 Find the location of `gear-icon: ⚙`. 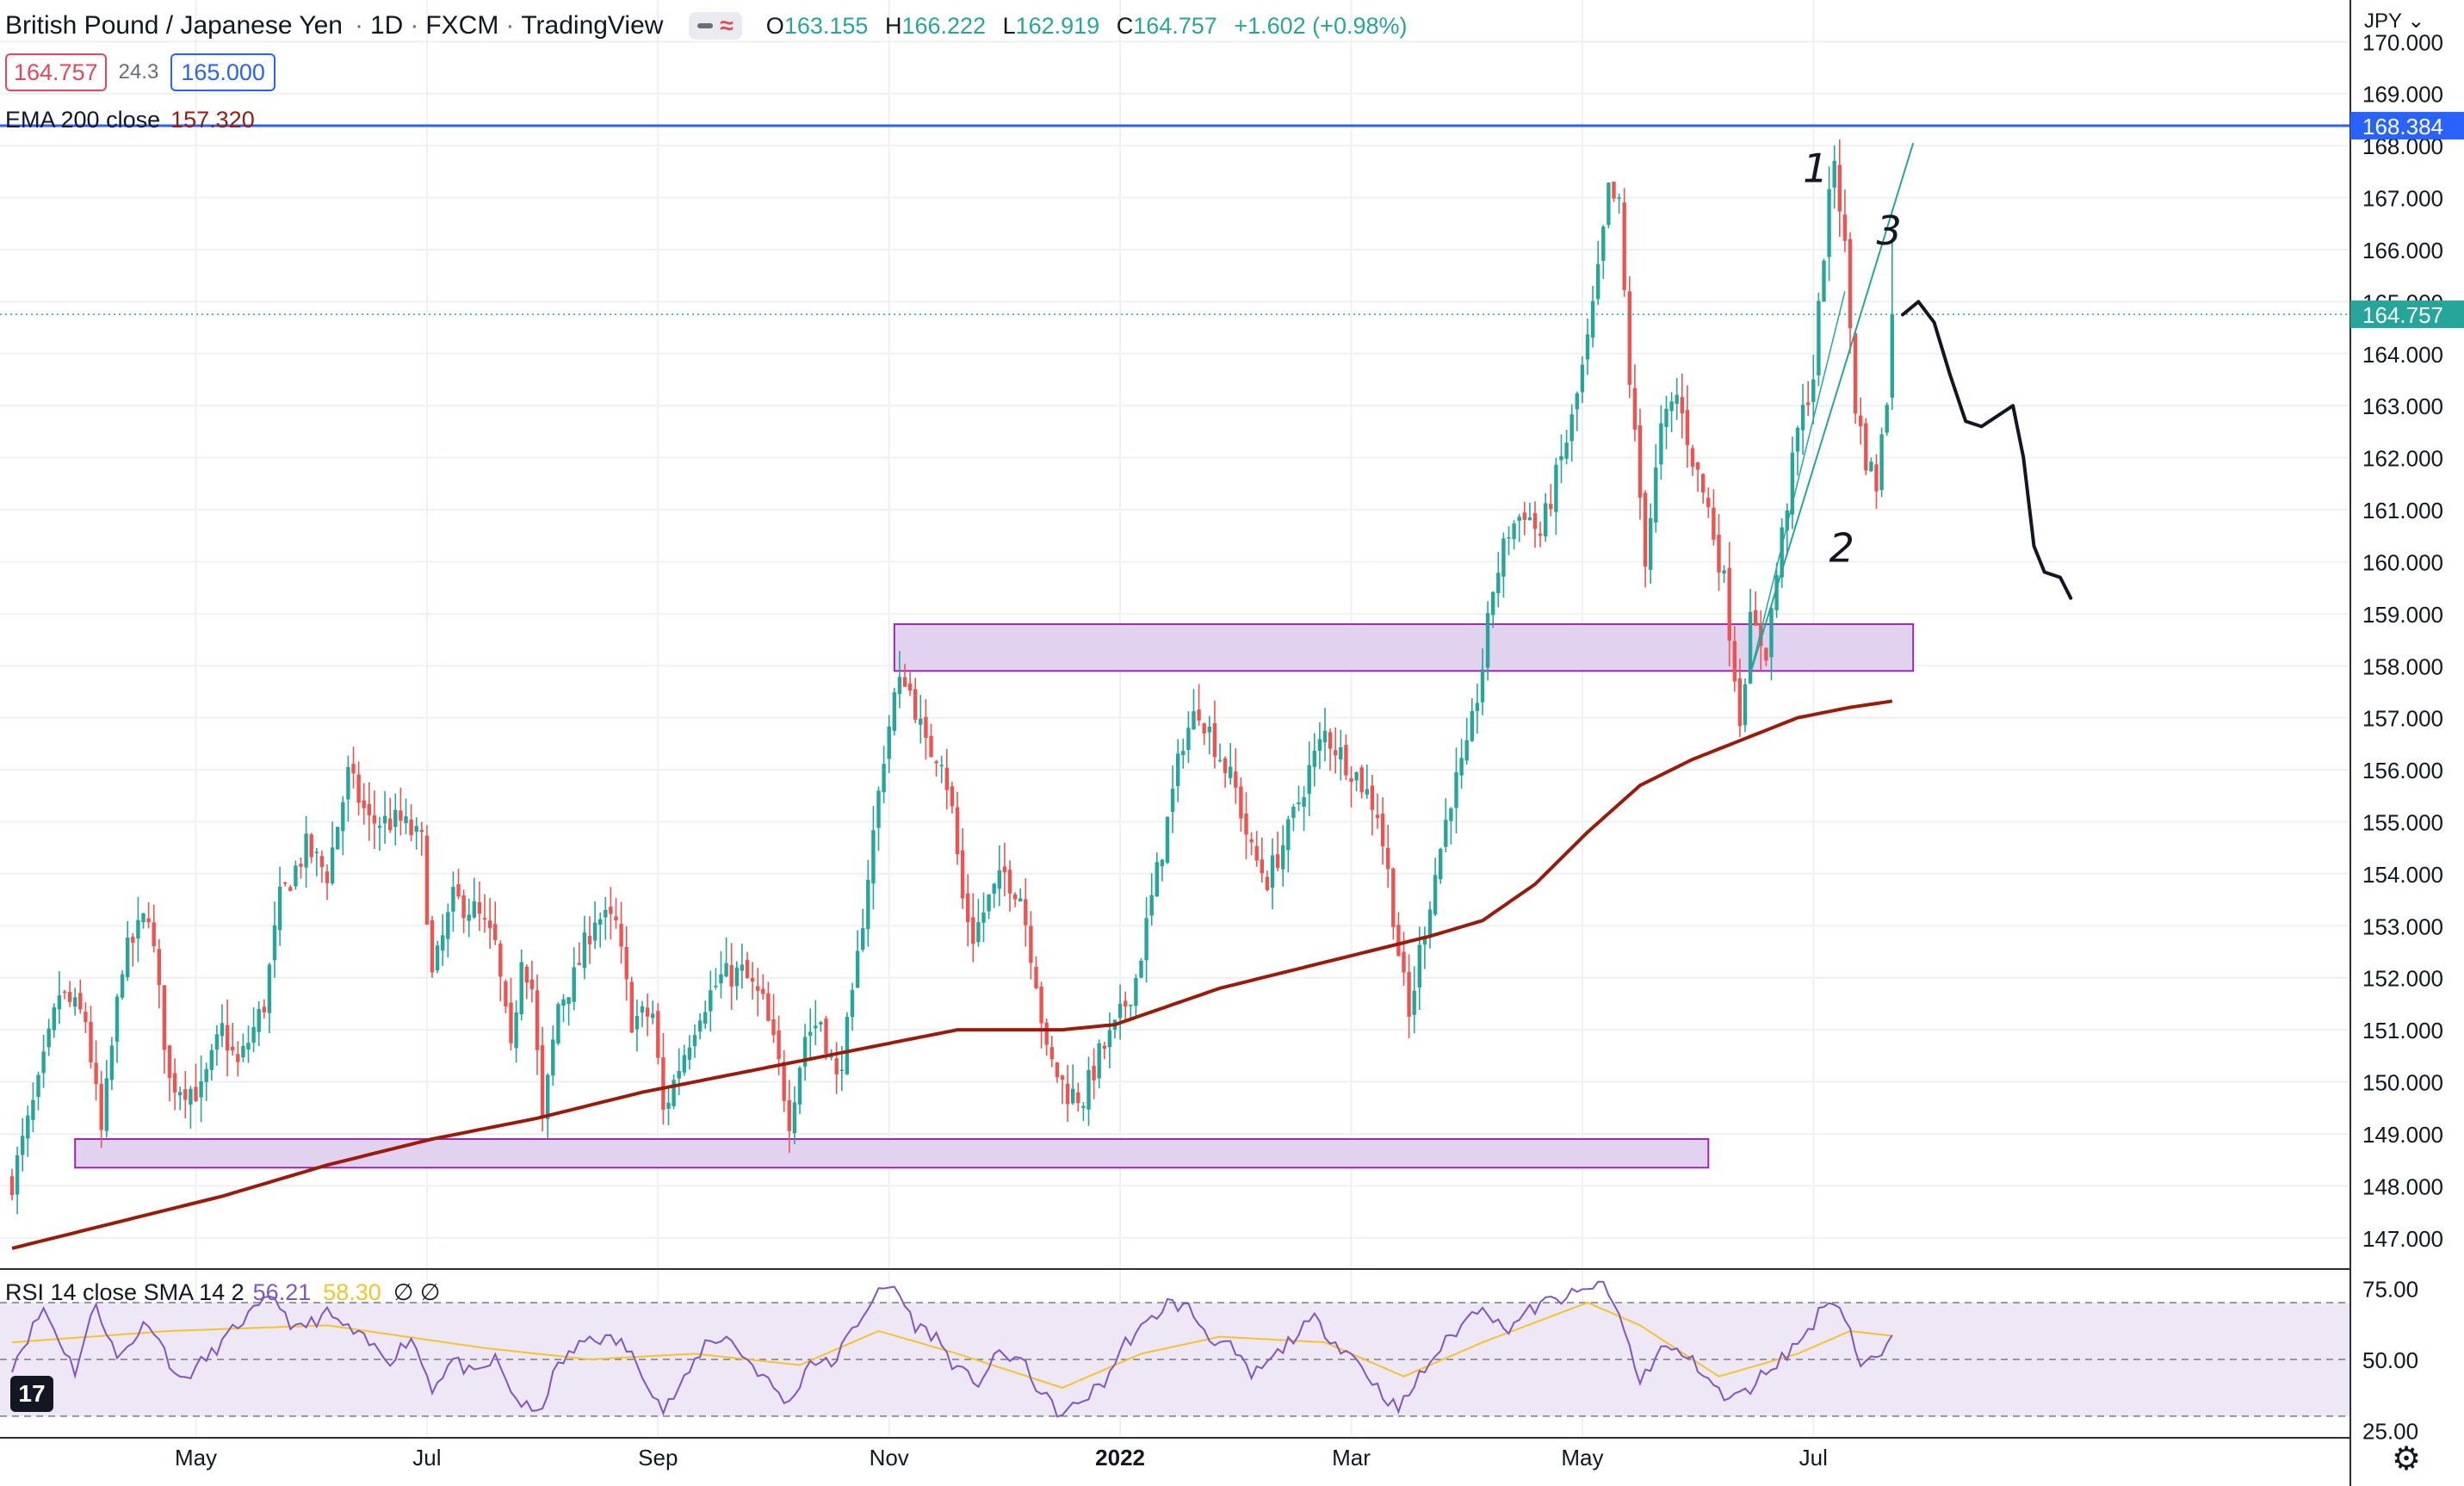

gear-icon: ⚙ is located at coordinates (2407, 1459).